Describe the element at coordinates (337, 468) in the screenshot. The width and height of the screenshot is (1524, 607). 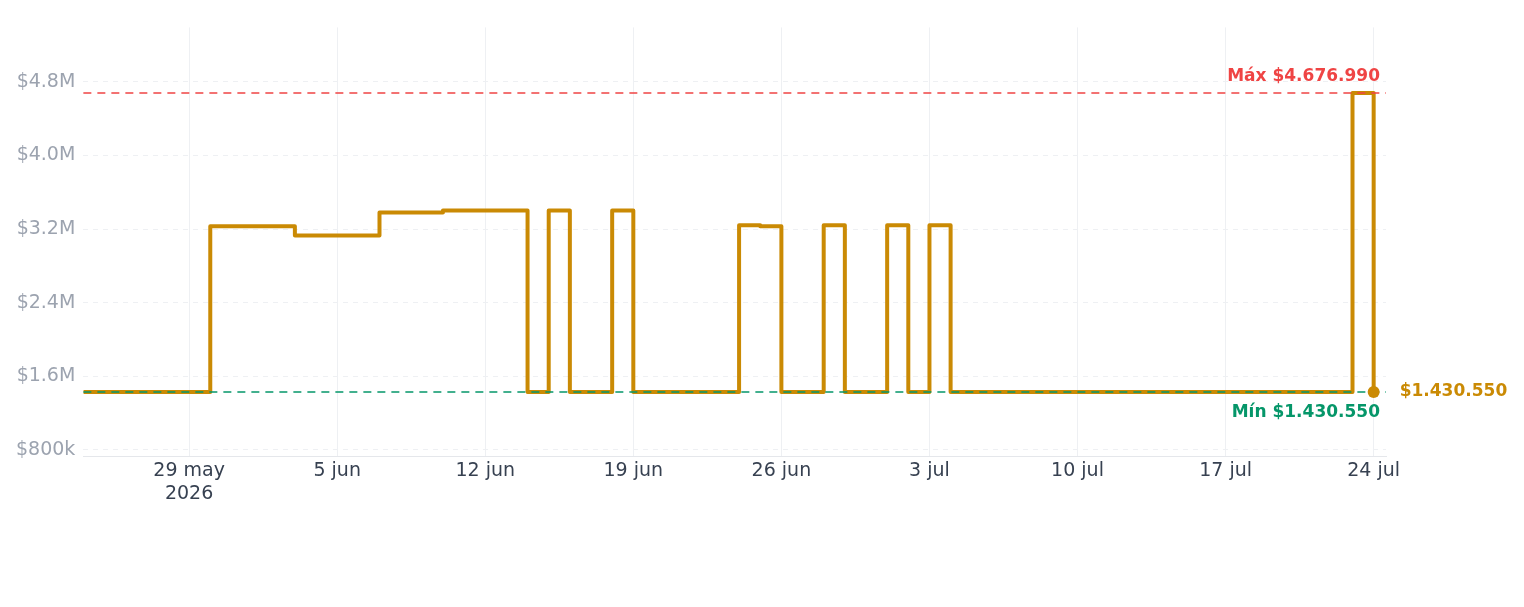
I see `x-tick-label: 5 jun` at that location.